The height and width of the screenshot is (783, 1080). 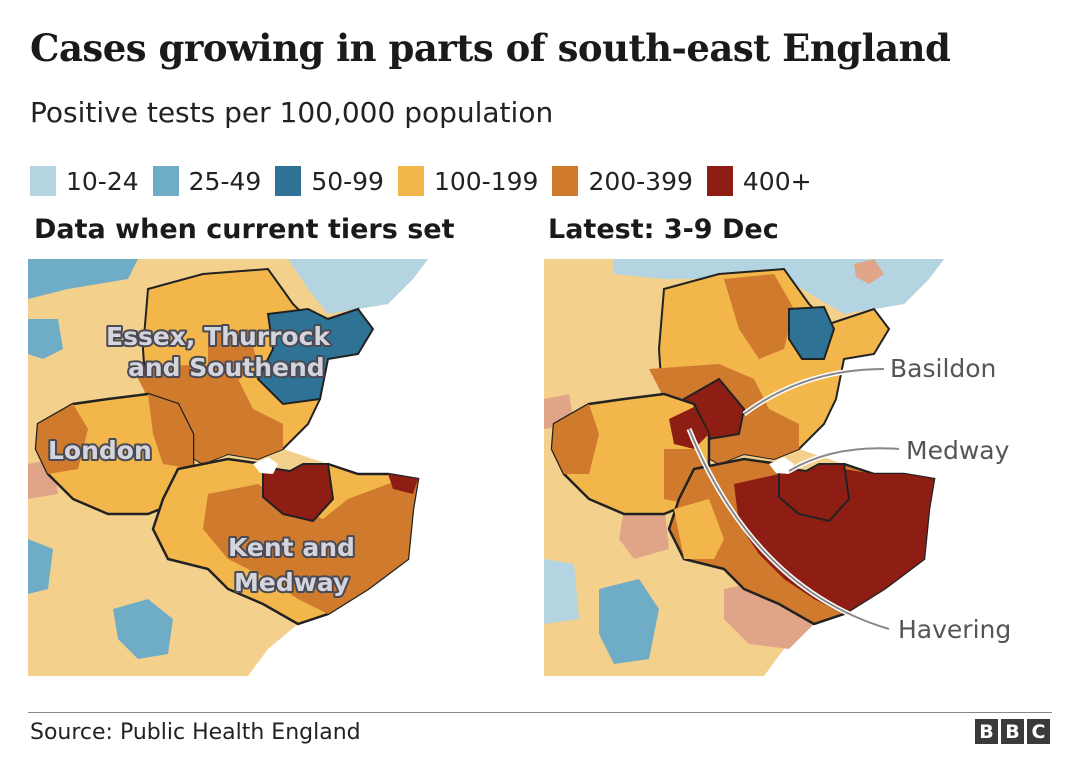 What do you see at coordinates (100, 450) in the screenshot?
I see `label-london: London` at bounding box center [100, 450].